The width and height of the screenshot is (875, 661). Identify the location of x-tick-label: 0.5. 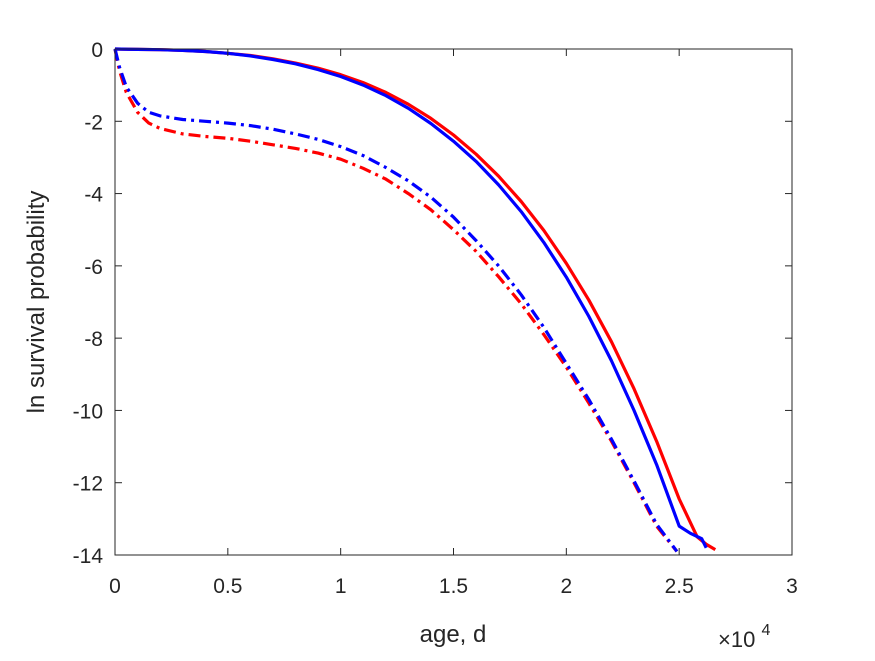
(227, 586).